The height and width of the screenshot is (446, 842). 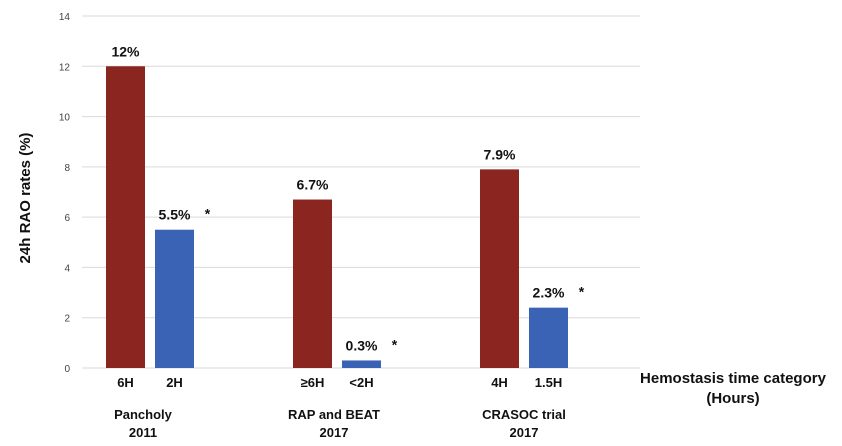 What do you see at coordinates (549, 293) in the screenshot?
I see `data-label: 2.3%` at bounding box center [549, 293].